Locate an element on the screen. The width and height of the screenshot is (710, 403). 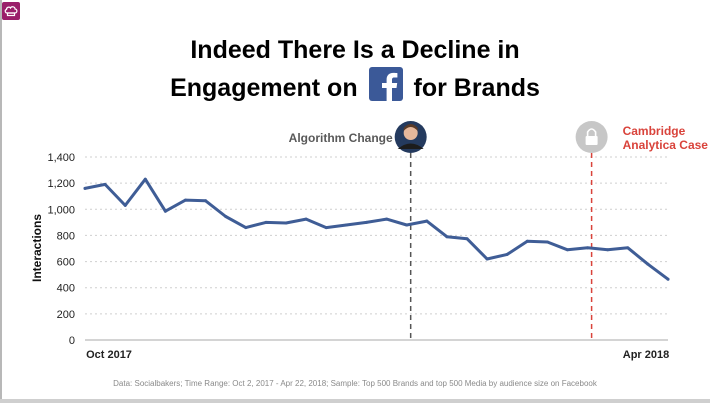
title-line-2-start: Engagement on is located at coordinates (264, 88).